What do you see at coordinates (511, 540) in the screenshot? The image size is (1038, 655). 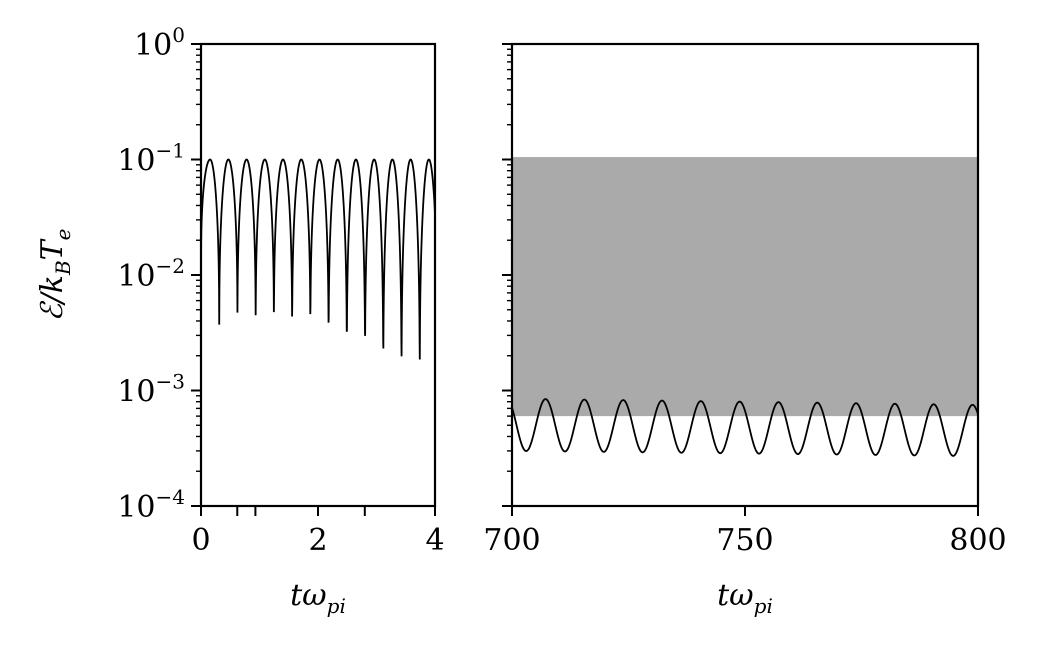 I see `x-tick-label: 700` at bounding box center [511, 540].